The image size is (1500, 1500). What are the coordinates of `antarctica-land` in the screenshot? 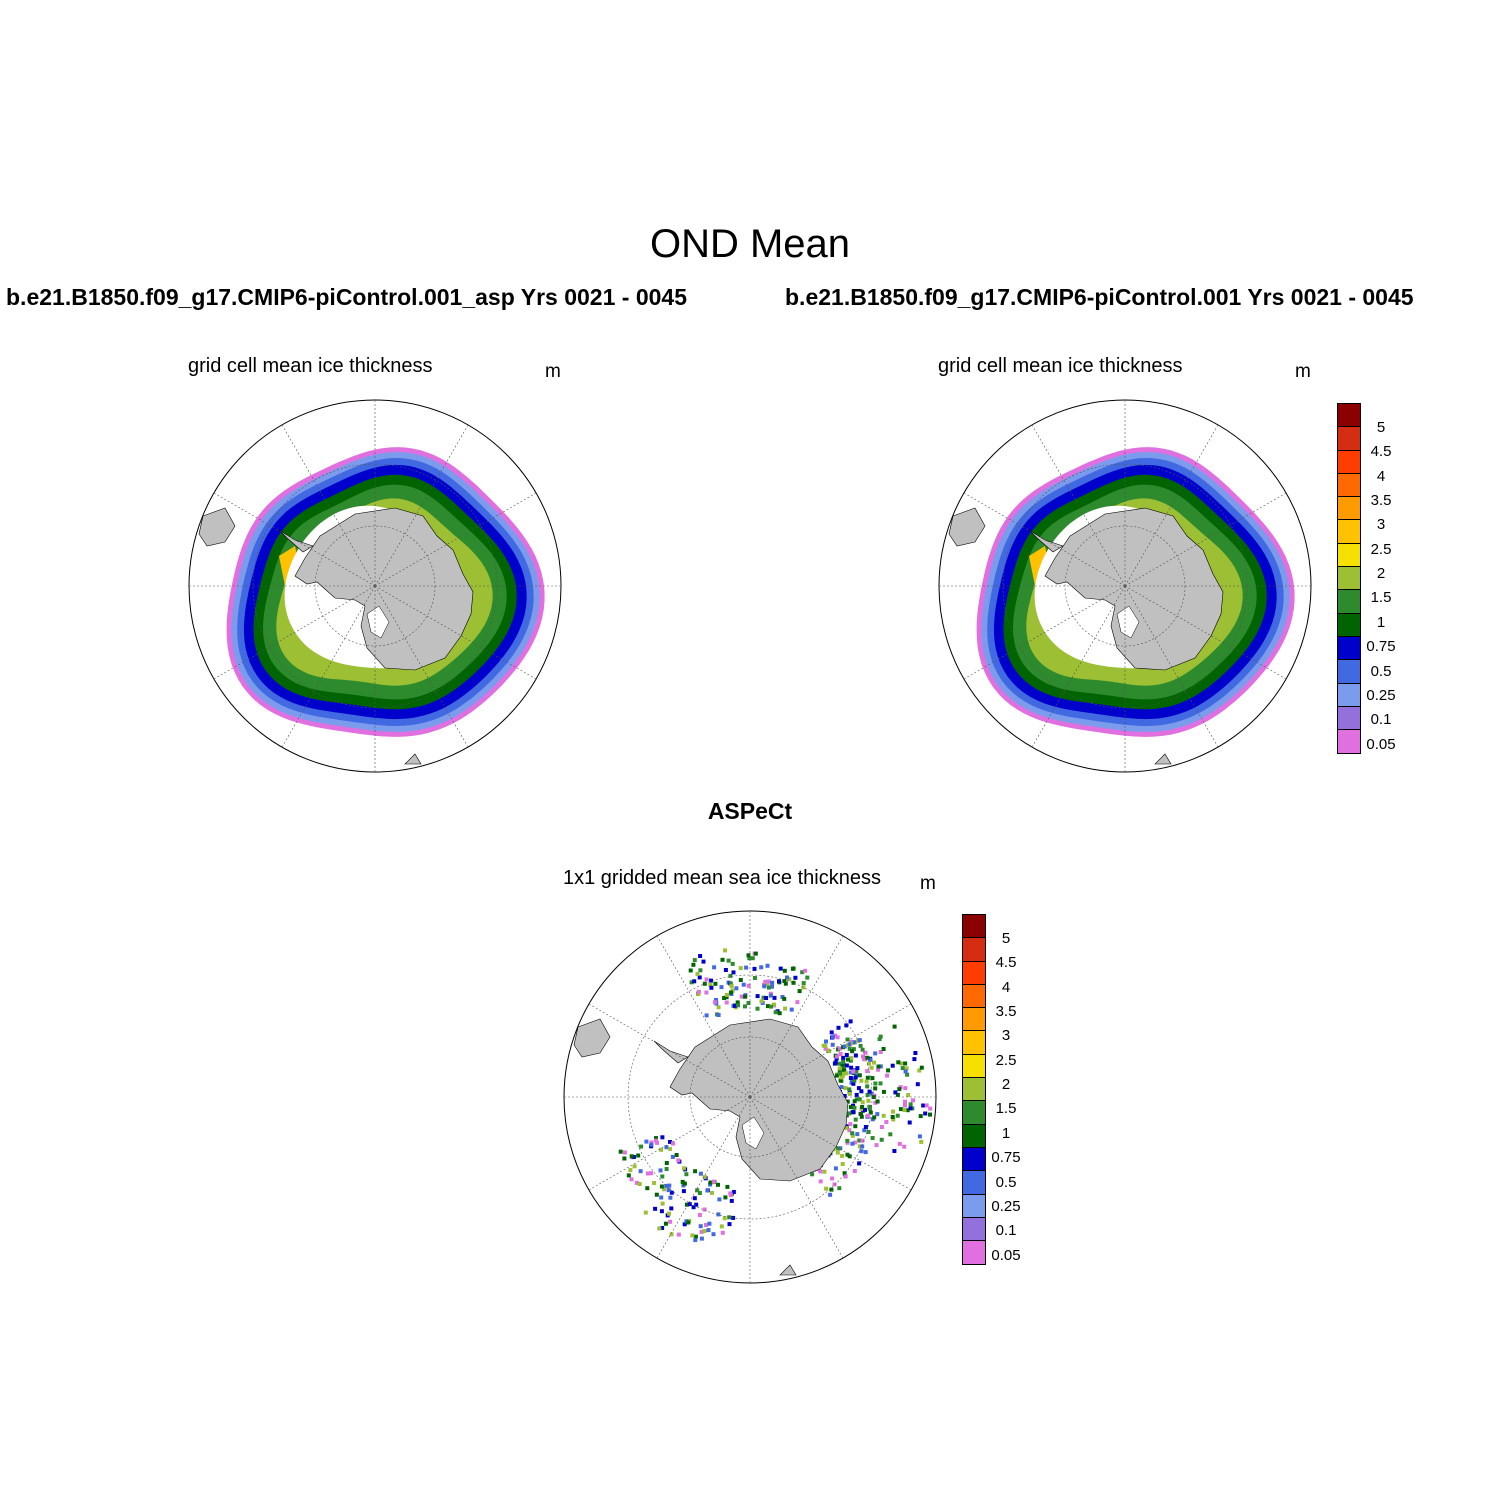 It's located at (384, 589).